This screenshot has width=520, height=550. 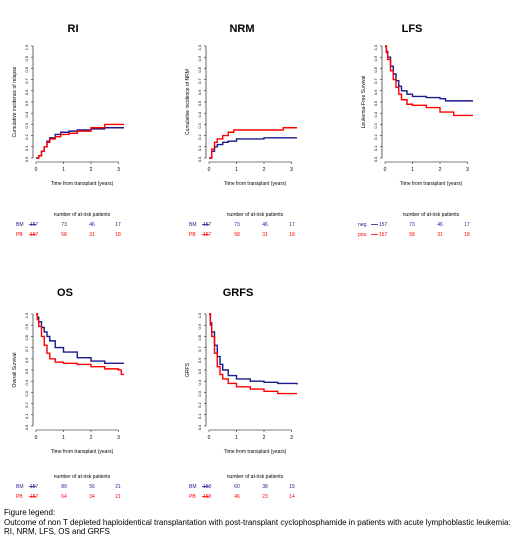 What do you see at coordinates (253, 148) in the screenshot?
I see `series-line-BM` at bounding box center [253, 148].